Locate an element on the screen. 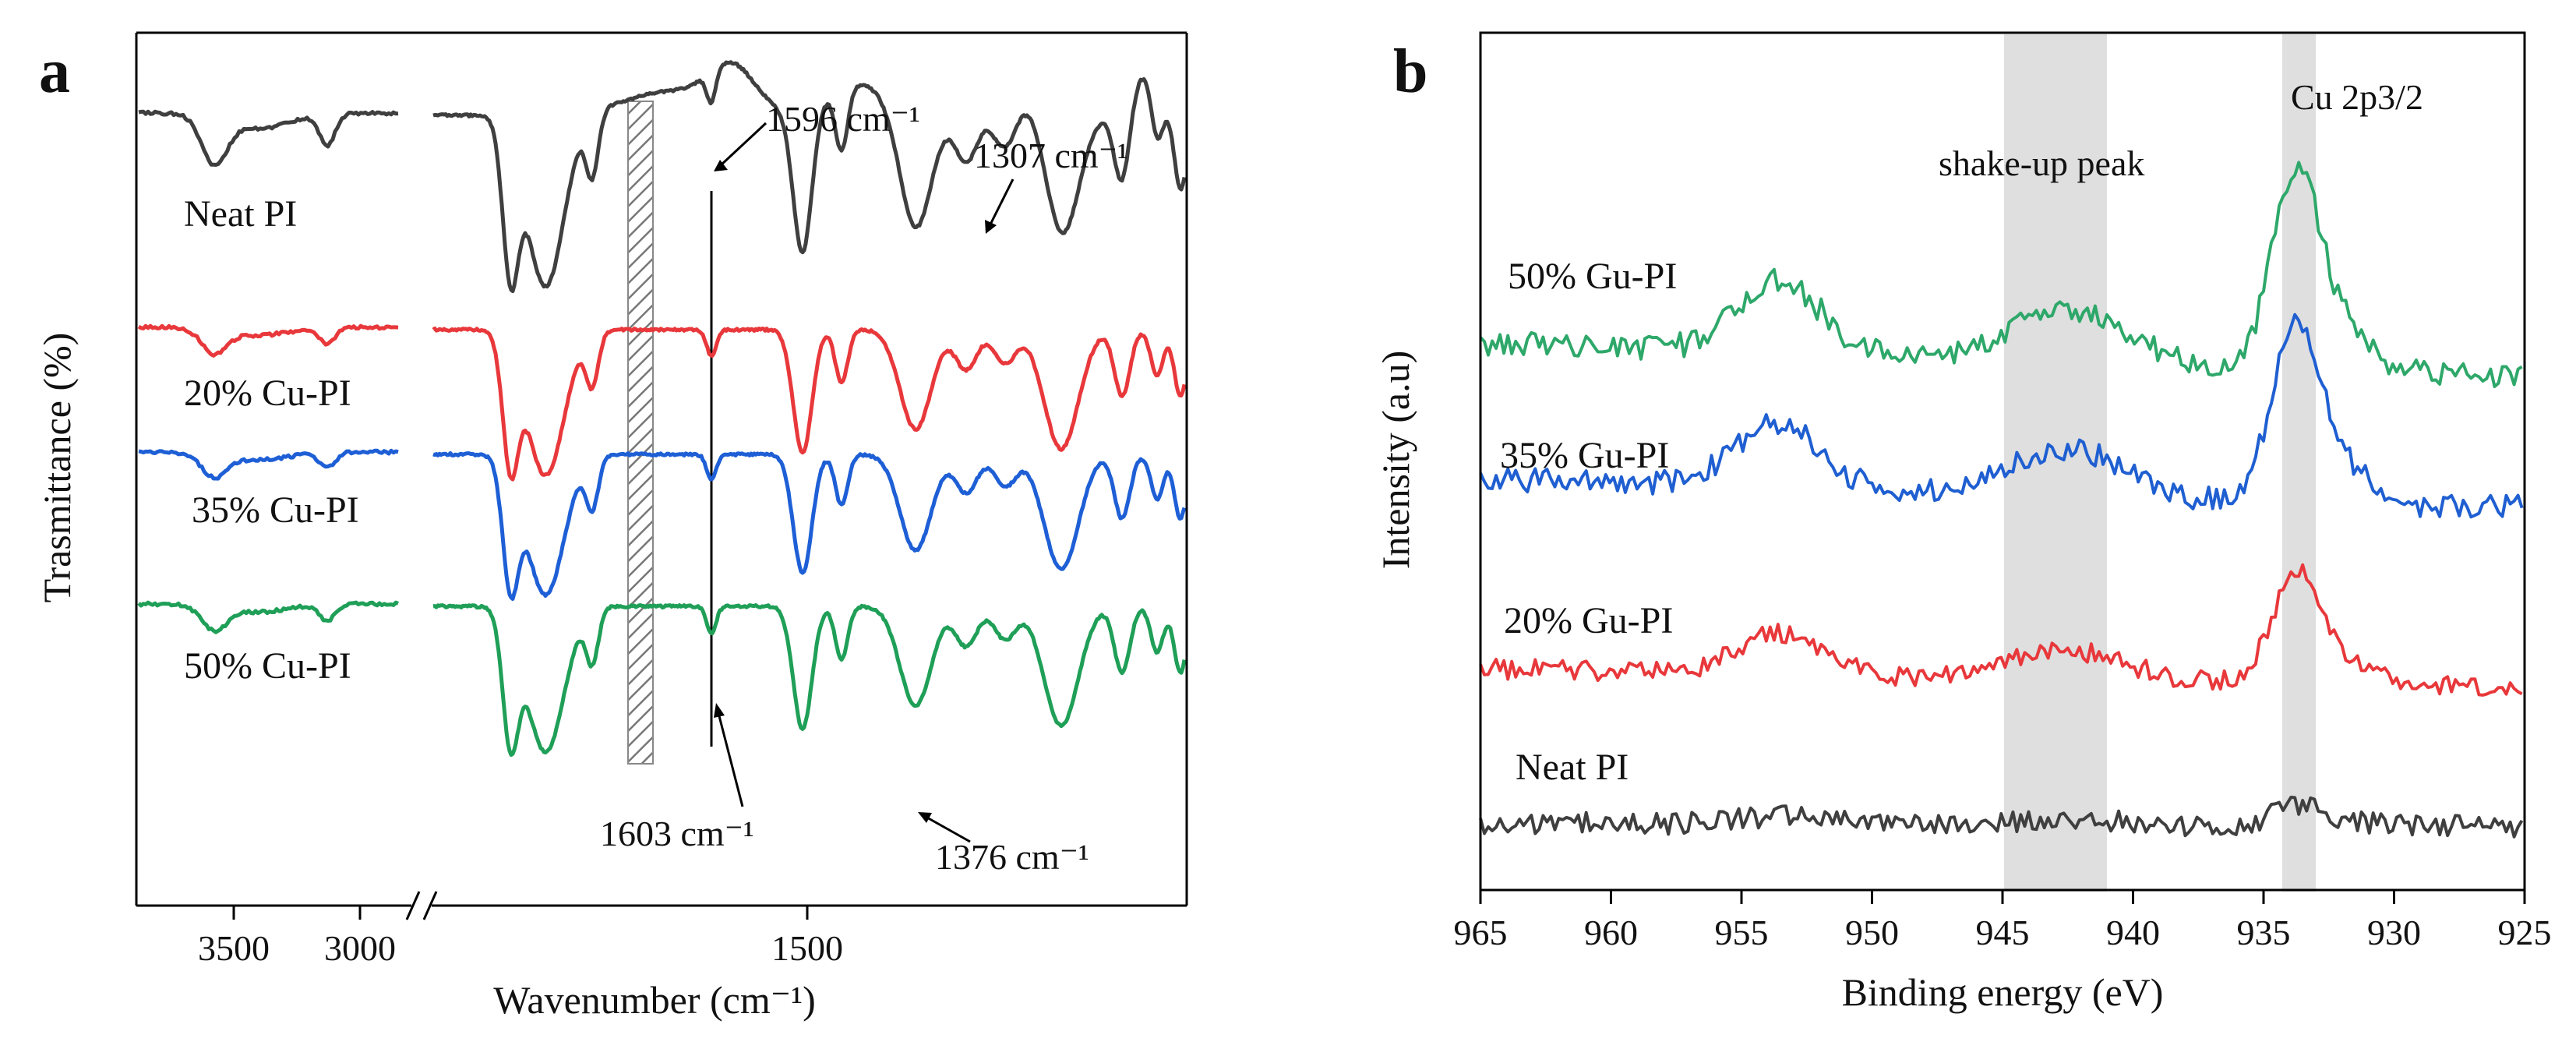 The image size is (2576, 1049). panel-a-series-1-right is located at coordinates (809, 405).